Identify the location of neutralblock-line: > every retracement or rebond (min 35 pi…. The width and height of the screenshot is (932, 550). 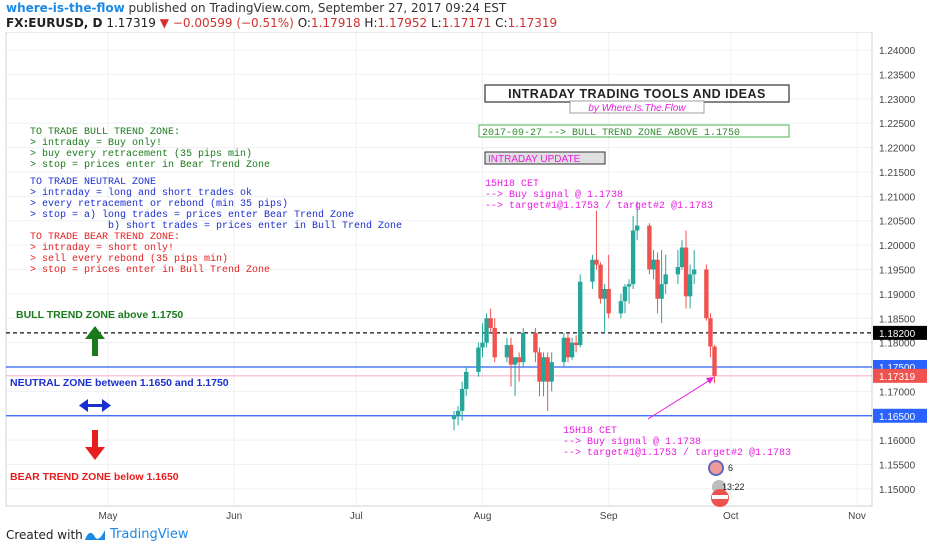
(159, 204).